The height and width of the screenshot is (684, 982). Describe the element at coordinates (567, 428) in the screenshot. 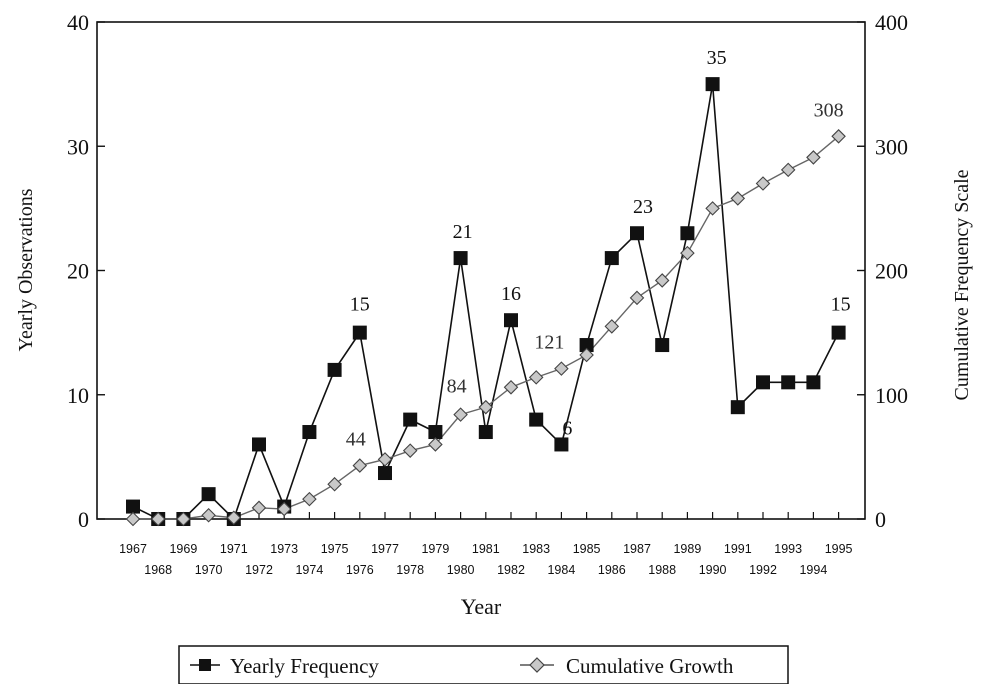

I see `data-label: 6` at that location.